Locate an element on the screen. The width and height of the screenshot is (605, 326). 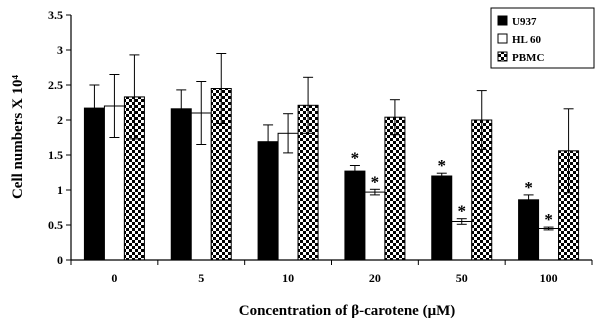
x-tick-label: 0 is located at coordinates (114, 278).